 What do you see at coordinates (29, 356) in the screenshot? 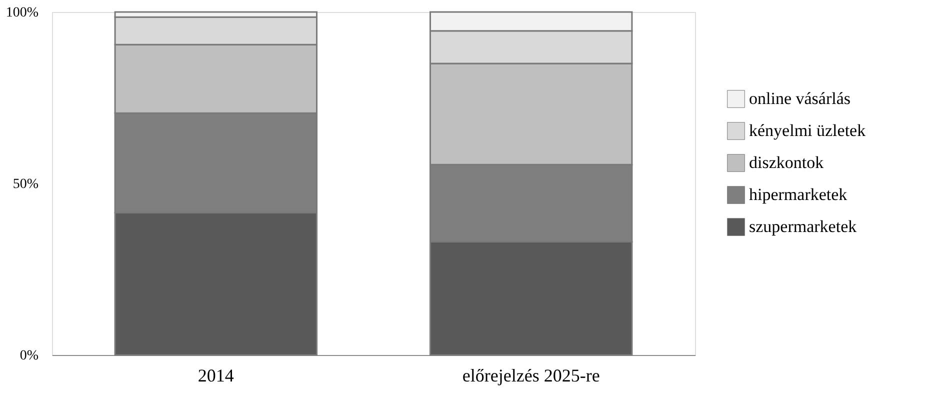
I see `y-tick-label: 0%` at bounding box center [29, 356].